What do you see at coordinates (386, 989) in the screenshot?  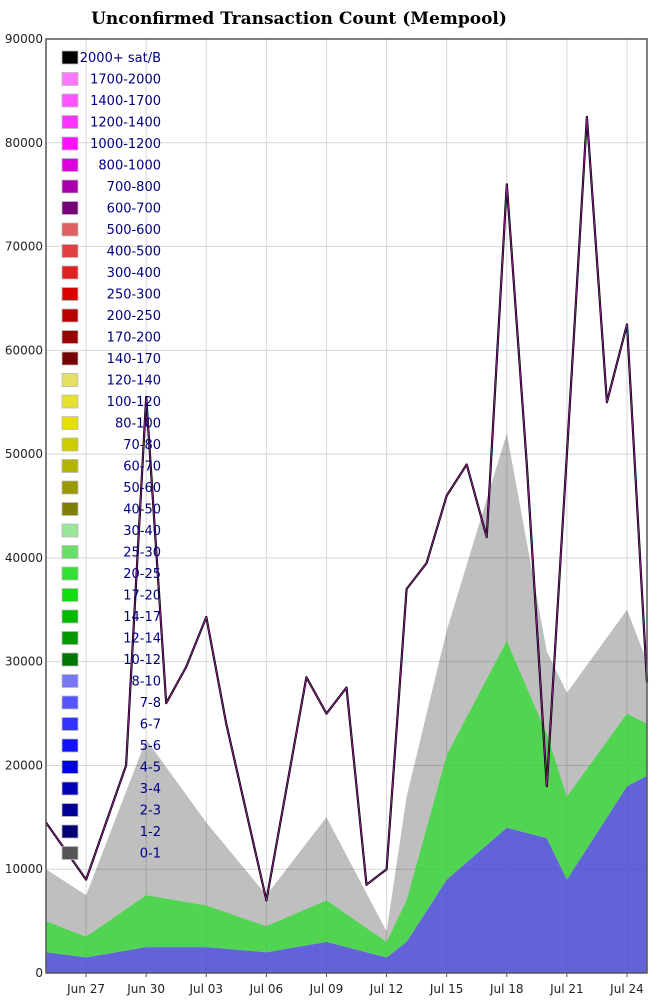 I see `x-tick-label: Jul 12` at bounding box center [386, 989].